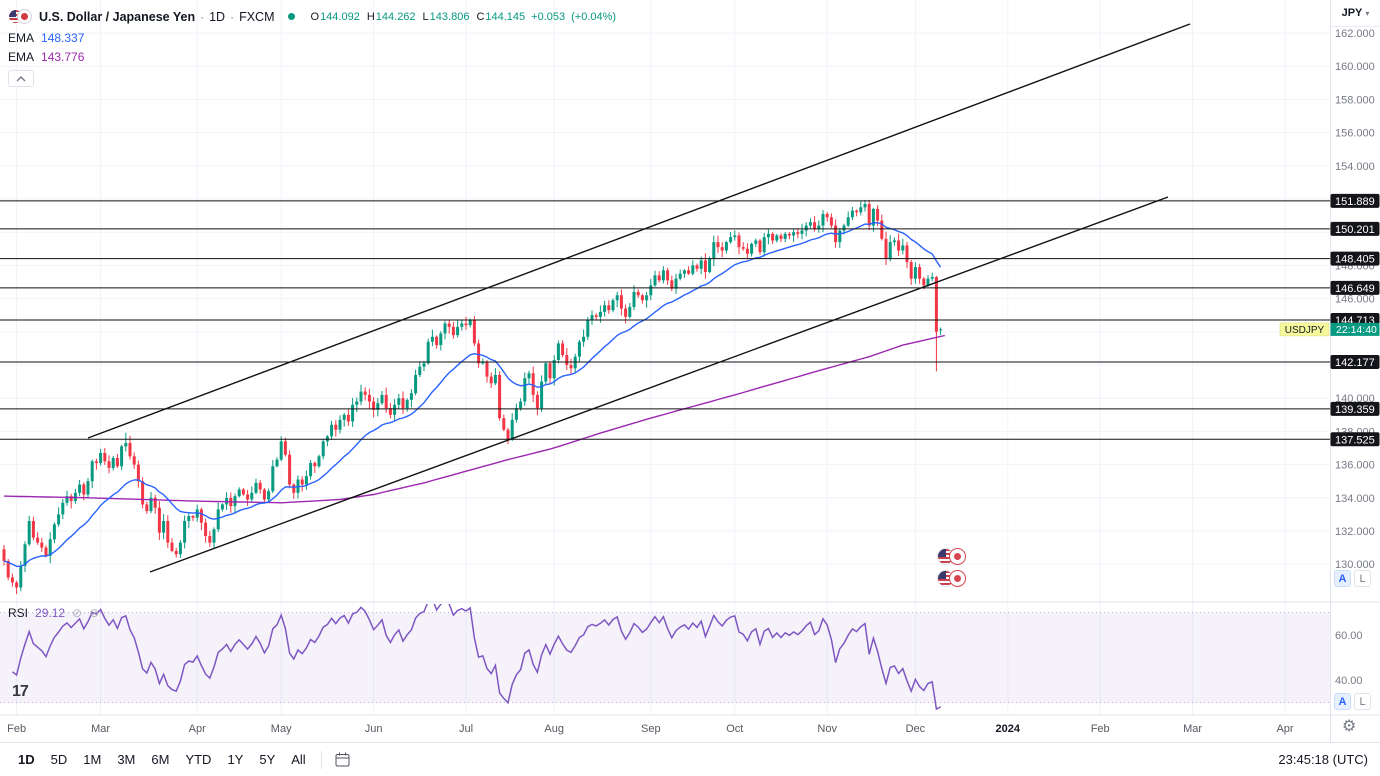 The image size is (1380, 776). I want to click on svg-text: Apr, so click(197, 729).